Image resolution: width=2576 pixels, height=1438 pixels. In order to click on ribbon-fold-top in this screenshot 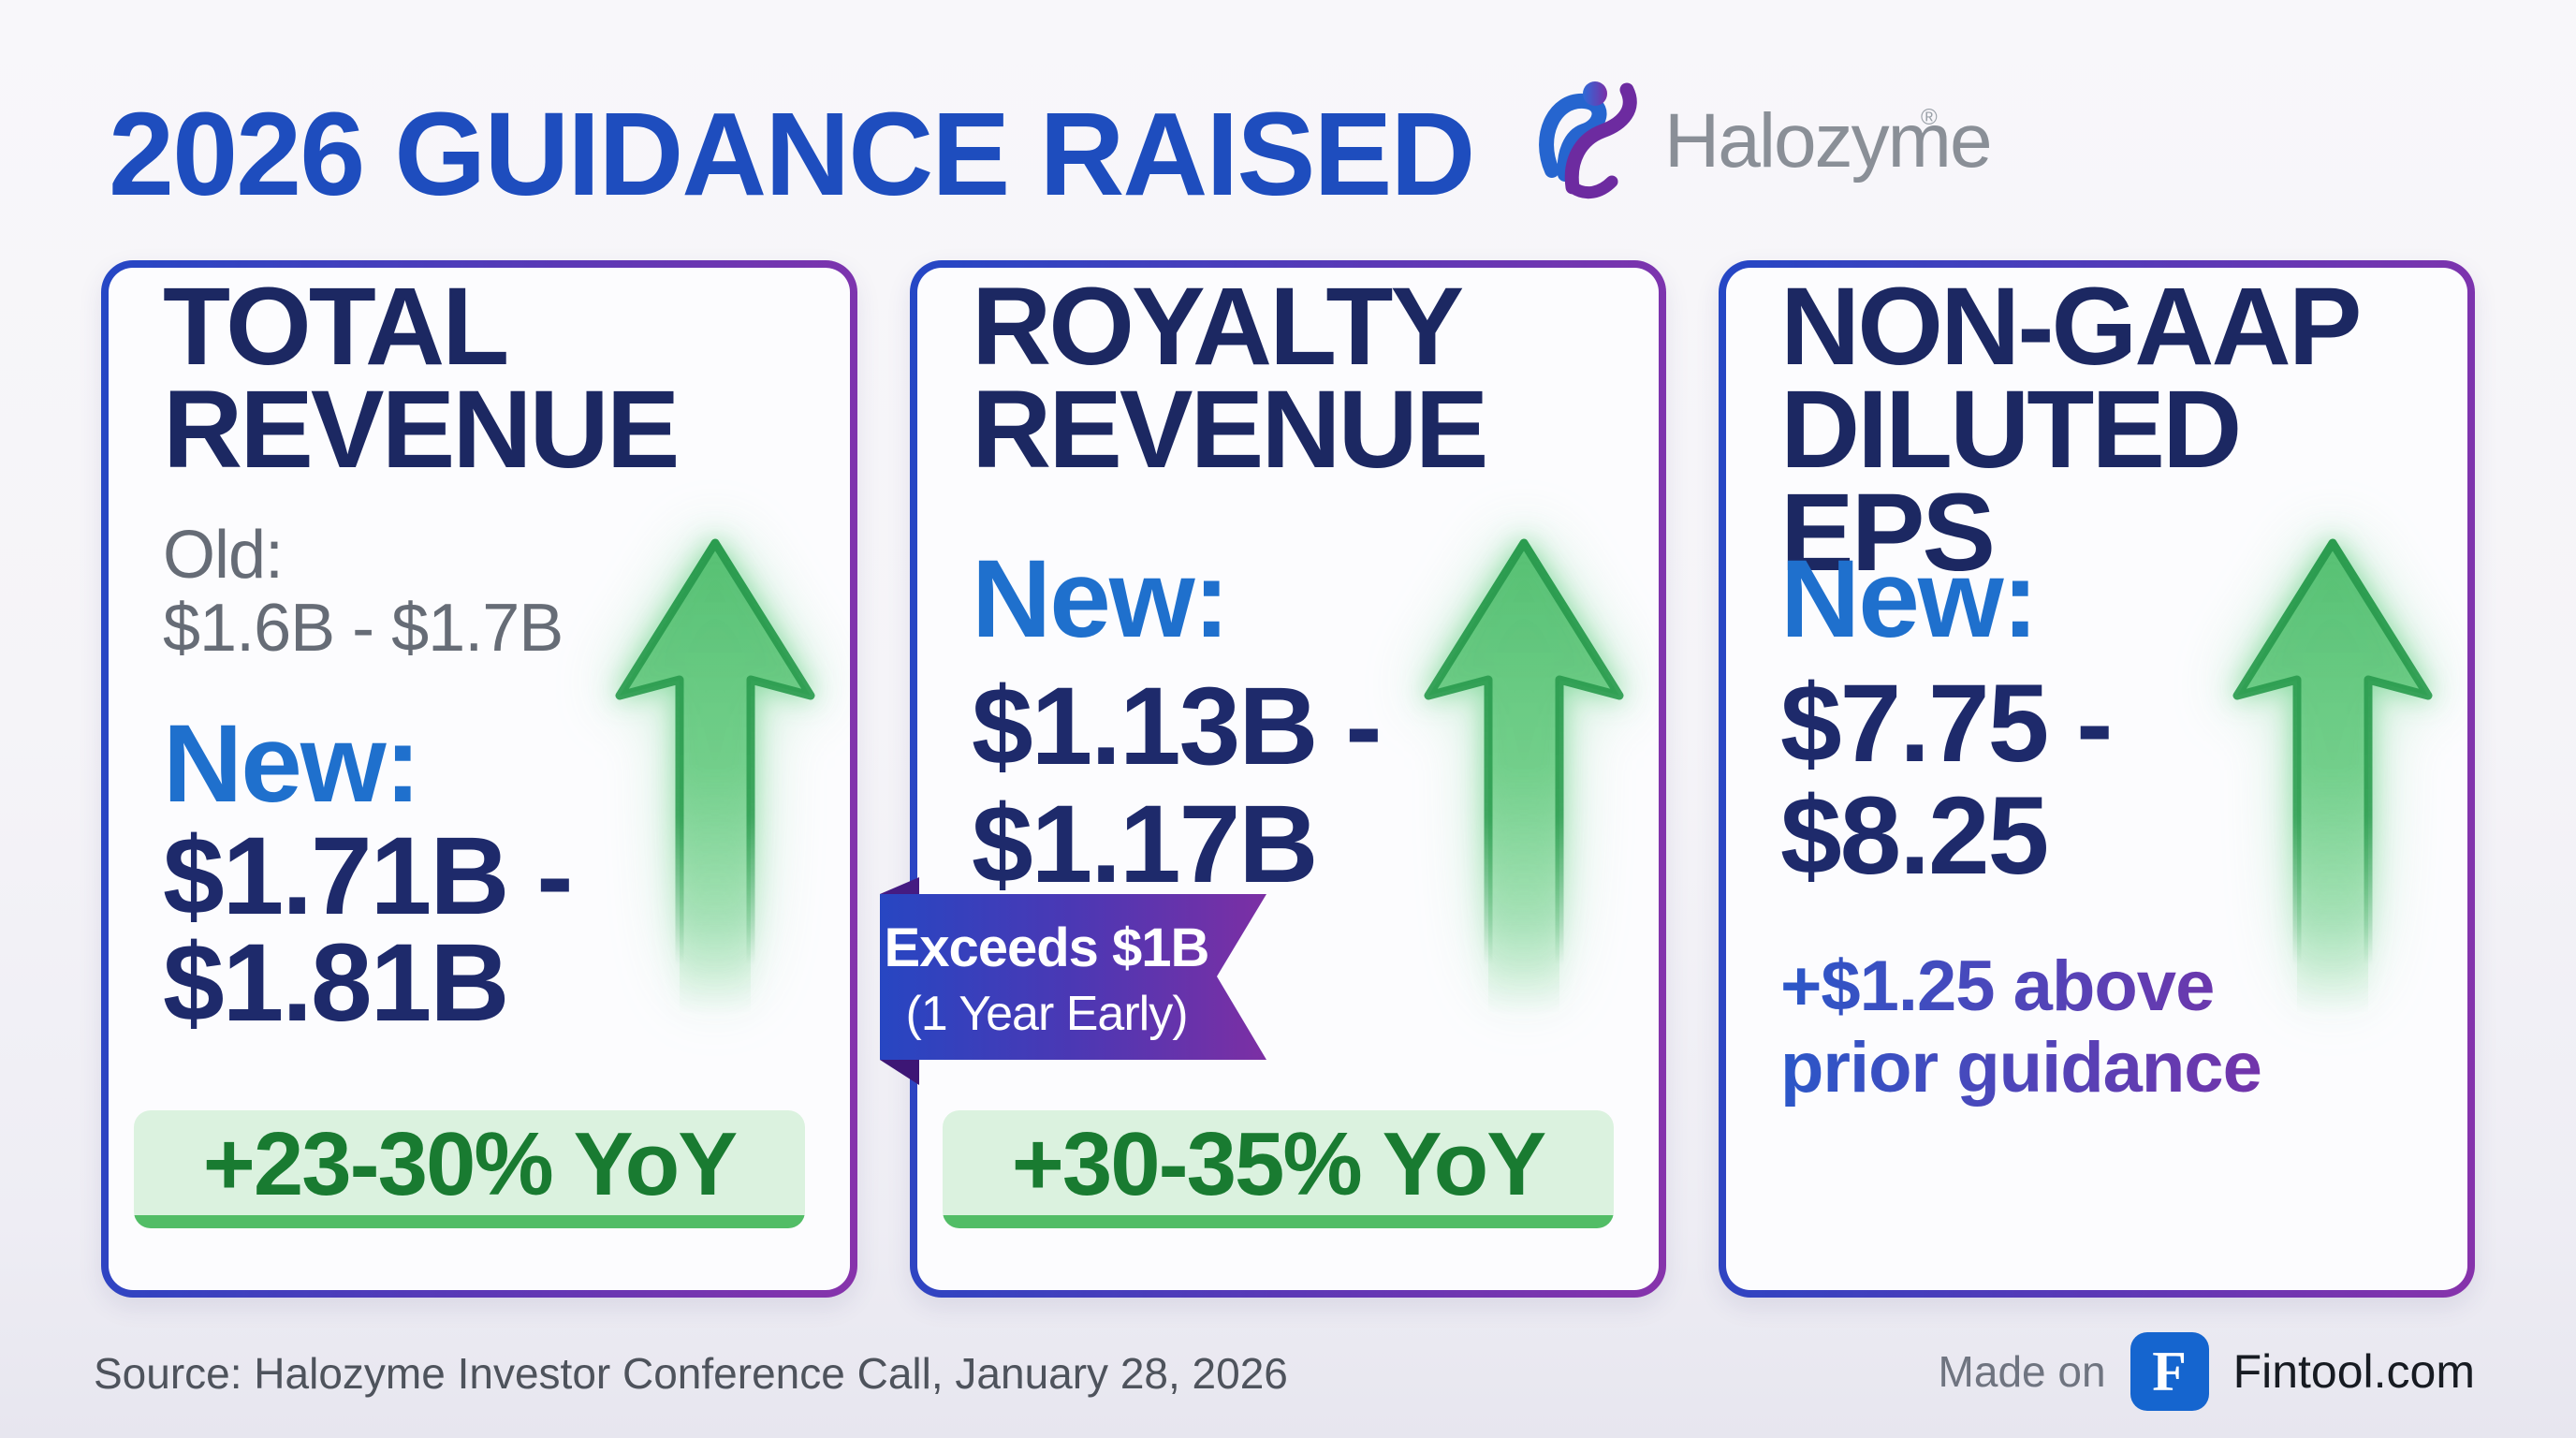, I will do `click(899, 885)`.